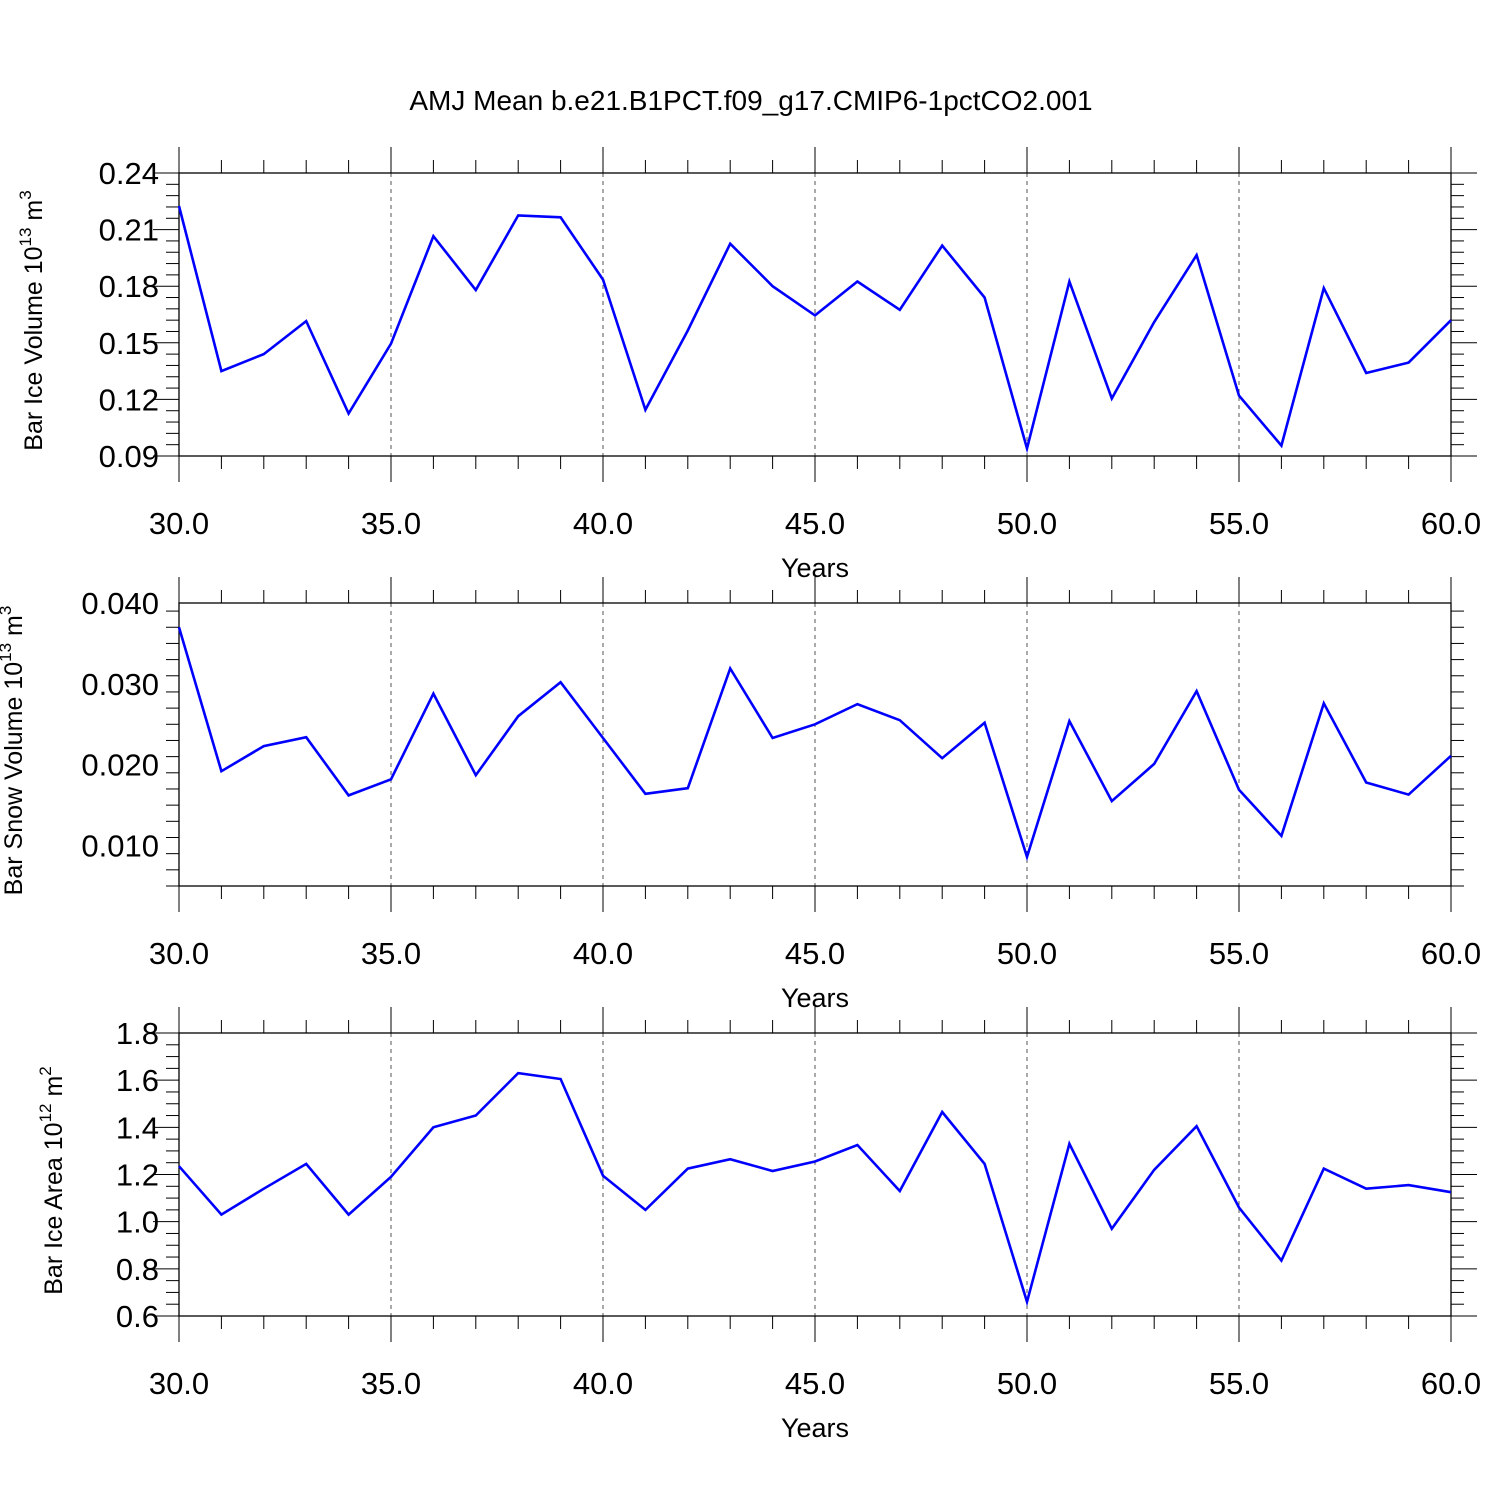 The image size is (1500, 1500). I want to click on y-axis-label-part: Bar Snow Volume 10, so click(14, 778).